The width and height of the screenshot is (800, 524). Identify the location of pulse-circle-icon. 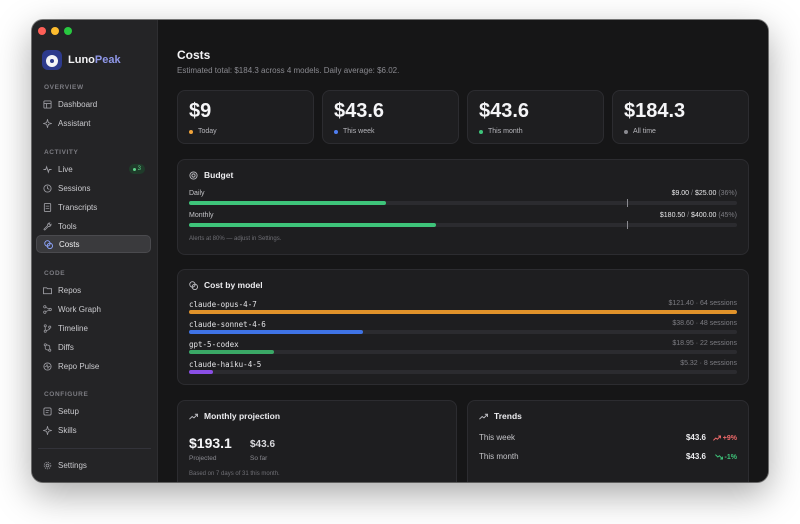
(47, 366).